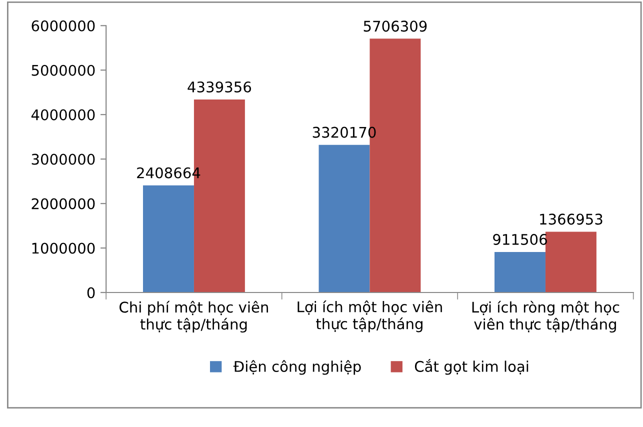 This screenshot has height=427, width=643. Describe the element at coordinates (370, 316) in the screenshot. I see `x-tick-label: Lợi ích một học viên thực tập/tháng` at that location.